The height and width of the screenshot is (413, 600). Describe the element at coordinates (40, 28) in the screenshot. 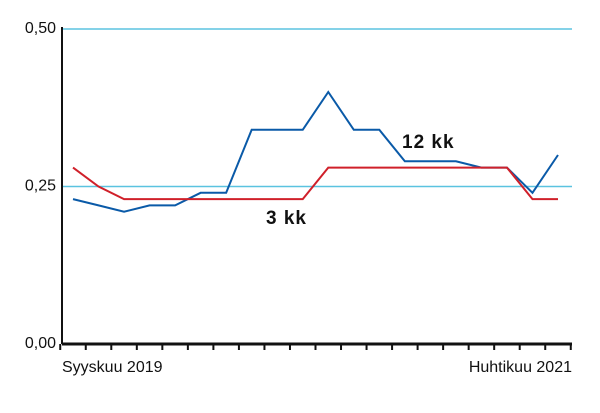

I see `y-tick-label: 0,50` at that location.